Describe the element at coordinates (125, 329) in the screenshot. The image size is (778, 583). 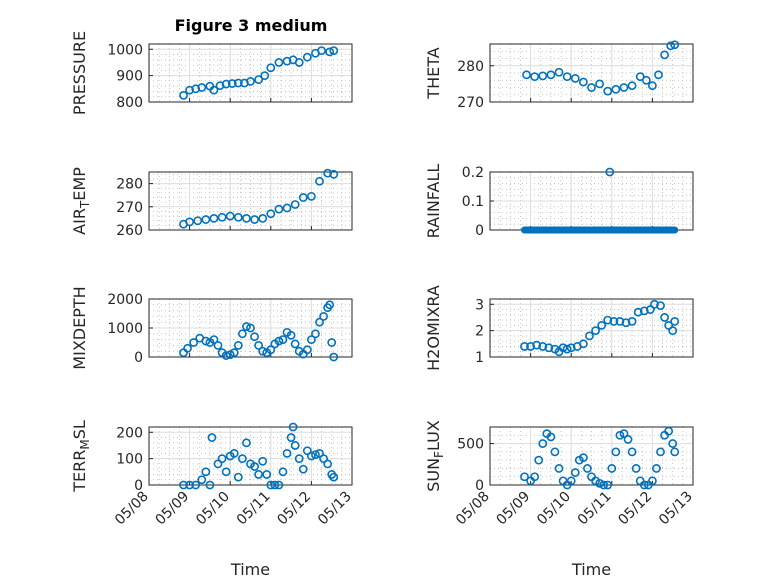
I see `y-tick-label: 1000` at that location.